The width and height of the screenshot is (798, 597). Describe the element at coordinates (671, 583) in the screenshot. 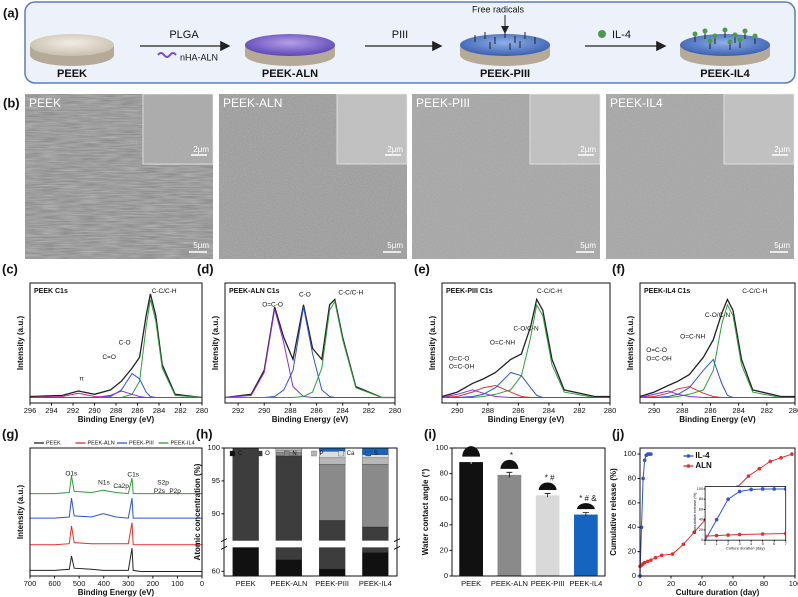

I see `x-tick-label: 20` at that location.